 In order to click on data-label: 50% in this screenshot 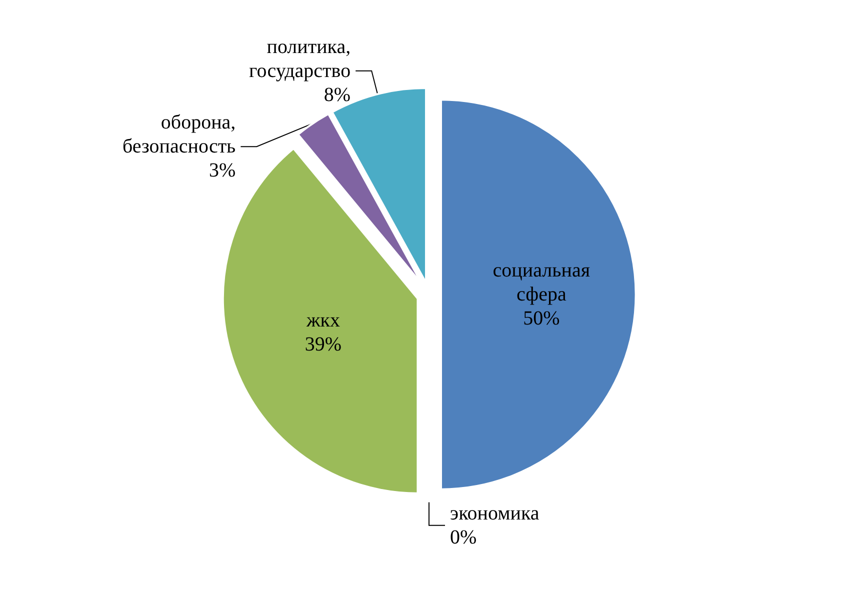, I will do `click(541, 319)`.